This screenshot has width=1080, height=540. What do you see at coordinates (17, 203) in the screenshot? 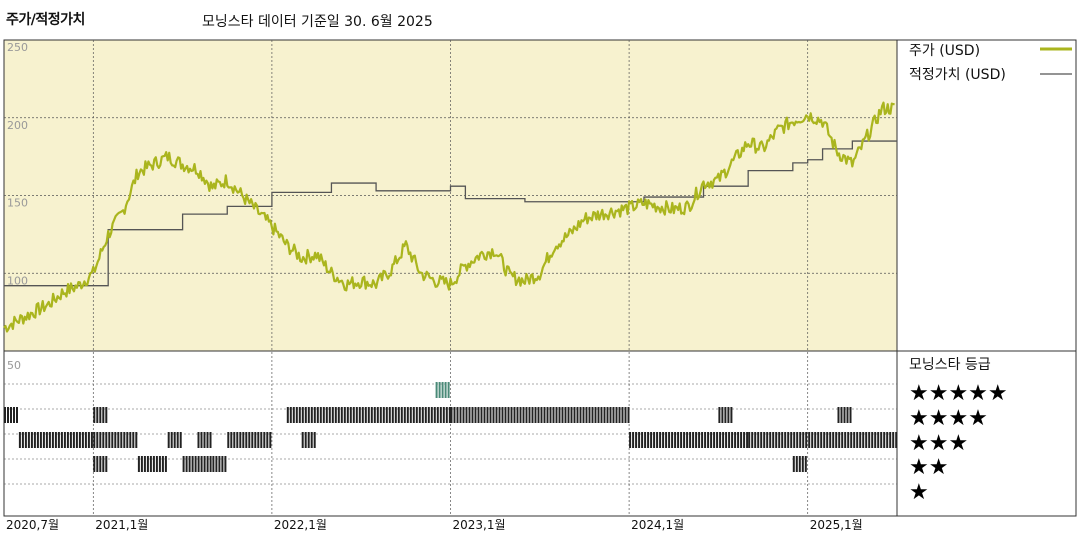
I see `y-tick-label: 150` at bounding box center [17, 203].